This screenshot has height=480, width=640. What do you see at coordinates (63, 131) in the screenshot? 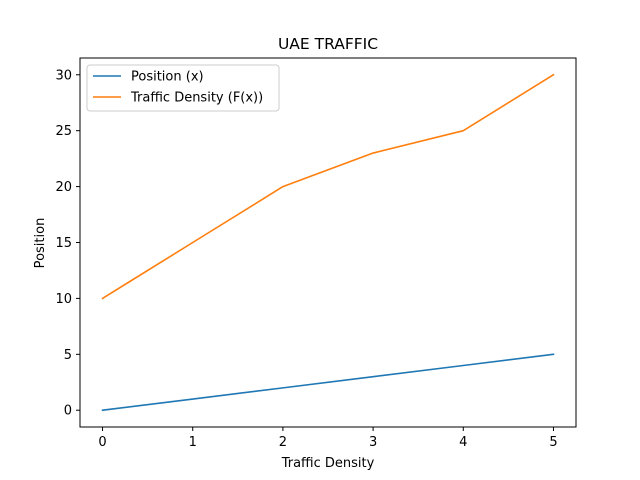
I see `y-tick-label: 25` at bounding box center [63, 131].